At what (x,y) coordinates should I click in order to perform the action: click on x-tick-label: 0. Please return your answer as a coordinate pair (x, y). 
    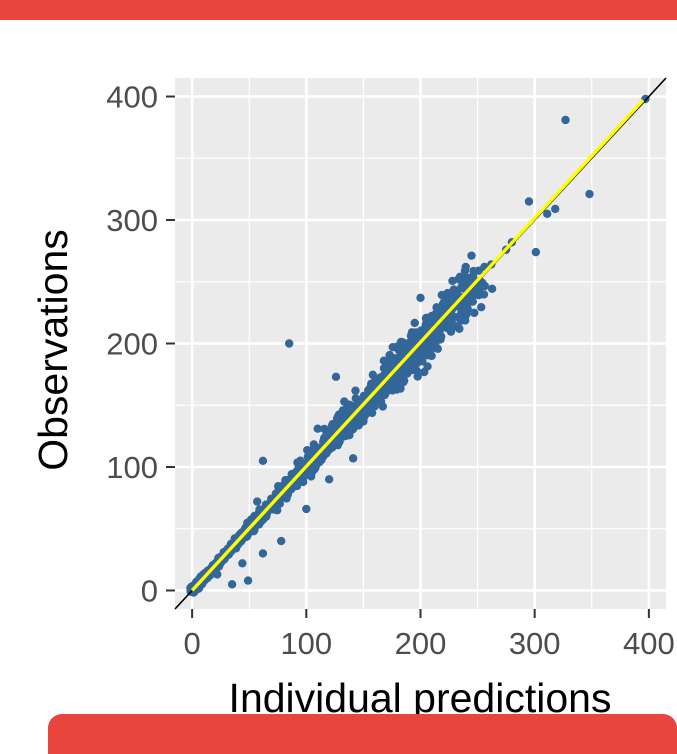
    Looking at the image, I should click on (192, 643).